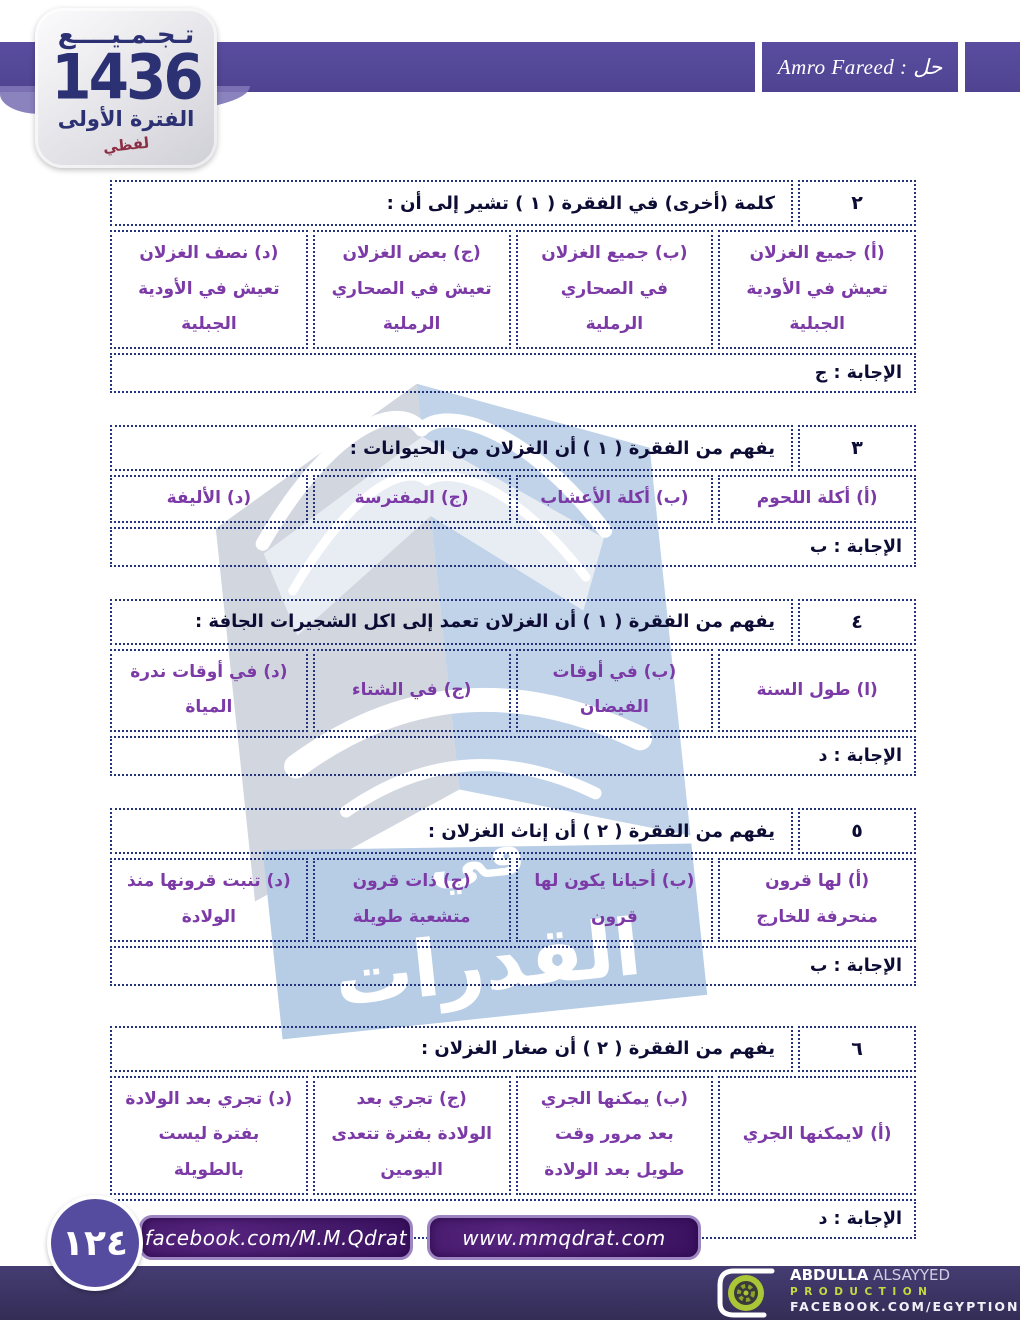 The width and height of the screenshot is (1020, 1320). What do you see at coordinates (817, 499) in the screenshot?
I see `option-a: (أ) أكلة اللحوم` at bounding box center [817, 499].